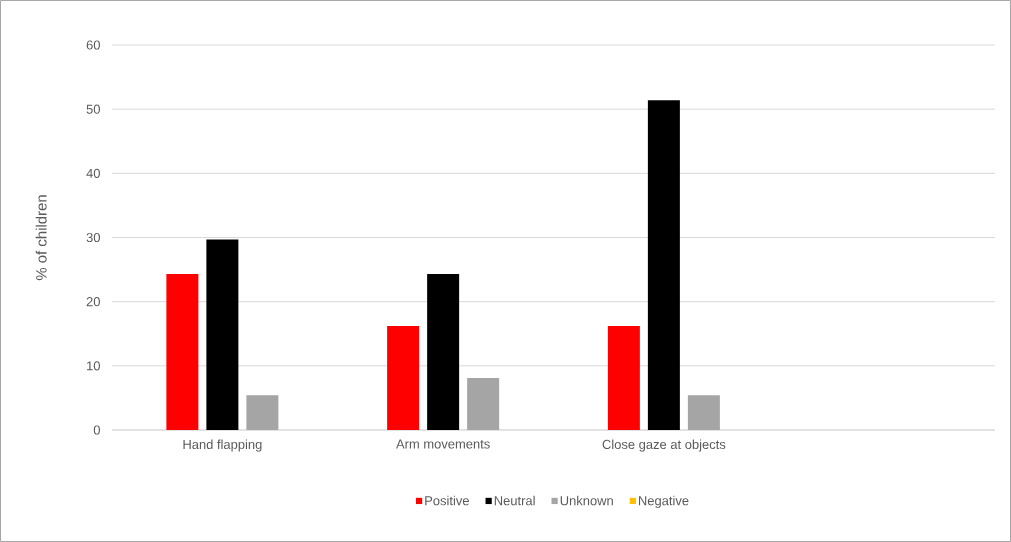 The width and height of the screenshot is (1011, 542). Describe the element at coordinates (222, 445) in the screenshot. I see `x-tick-label: Hand flapping` at that location.